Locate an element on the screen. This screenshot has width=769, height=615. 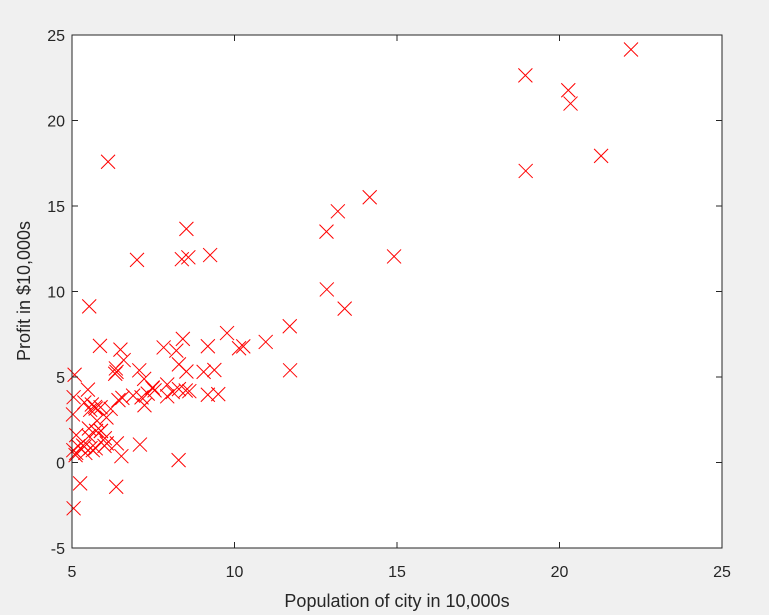
y-tick-label: 0 is located at coordinates (60, 464).